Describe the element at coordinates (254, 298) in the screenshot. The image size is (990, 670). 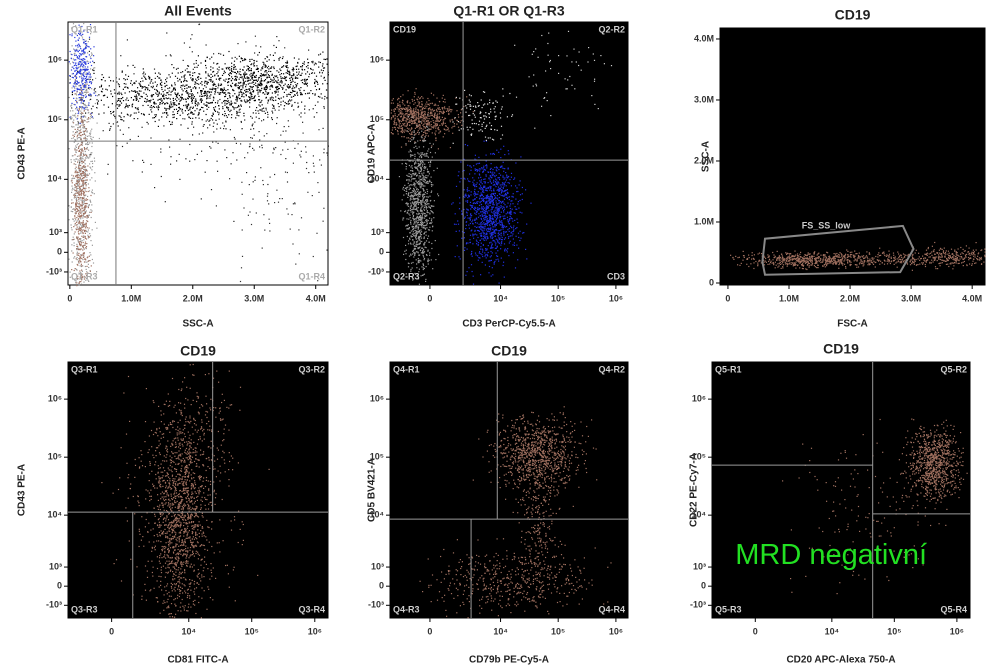
I see `x-tick-label: 3.0M` at that location.